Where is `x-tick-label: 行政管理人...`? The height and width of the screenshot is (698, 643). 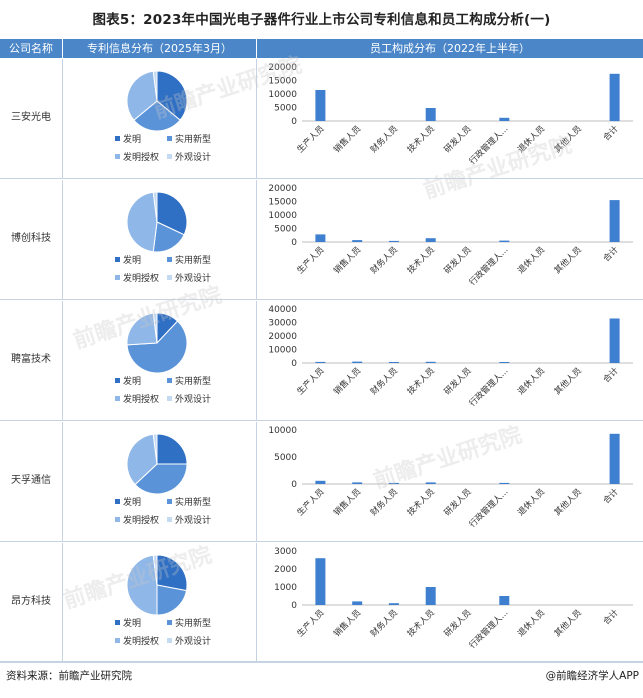 x-tick-label: 行政管理人... is located at coordinates (489, 508).